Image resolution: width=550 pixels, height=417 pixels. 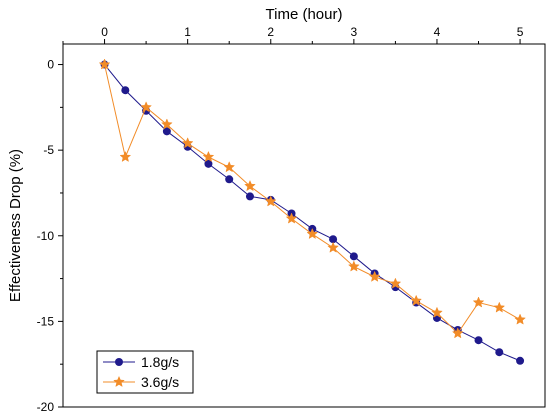 What do you see at coordinates (46, 236) in the screenshot?
I see `y-tick-label: -10` at bounding box center [46, 236].